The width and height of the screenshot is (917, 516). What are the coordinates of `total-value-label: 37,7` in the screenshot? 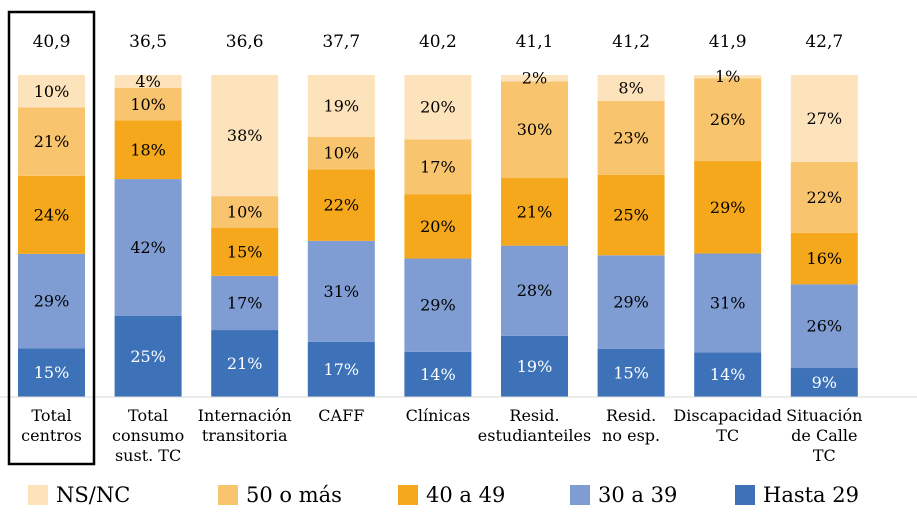 It's located at (341, 42).